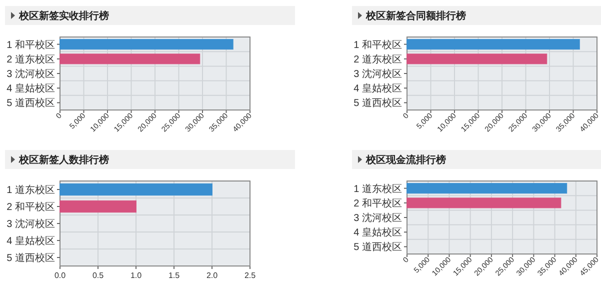  What do you see at coordinates (212, 275) in the screenshot?
I see `x-tick-label: 2.0` at bounding box center [212, 275].